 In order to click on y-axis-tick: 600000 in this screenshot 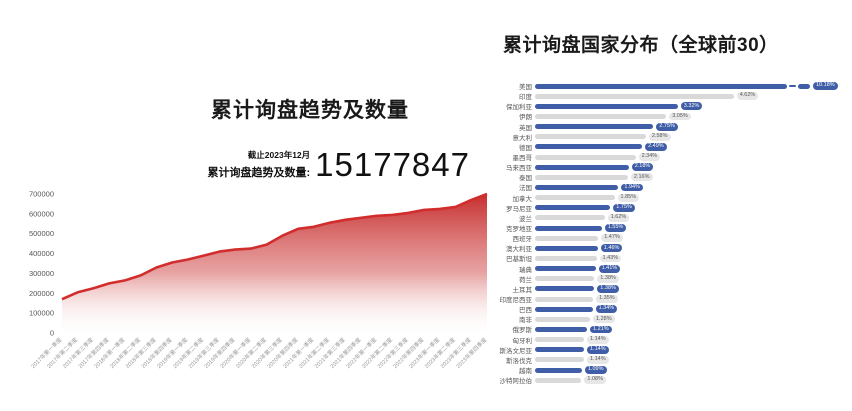, I will do `click(41, 213)`.